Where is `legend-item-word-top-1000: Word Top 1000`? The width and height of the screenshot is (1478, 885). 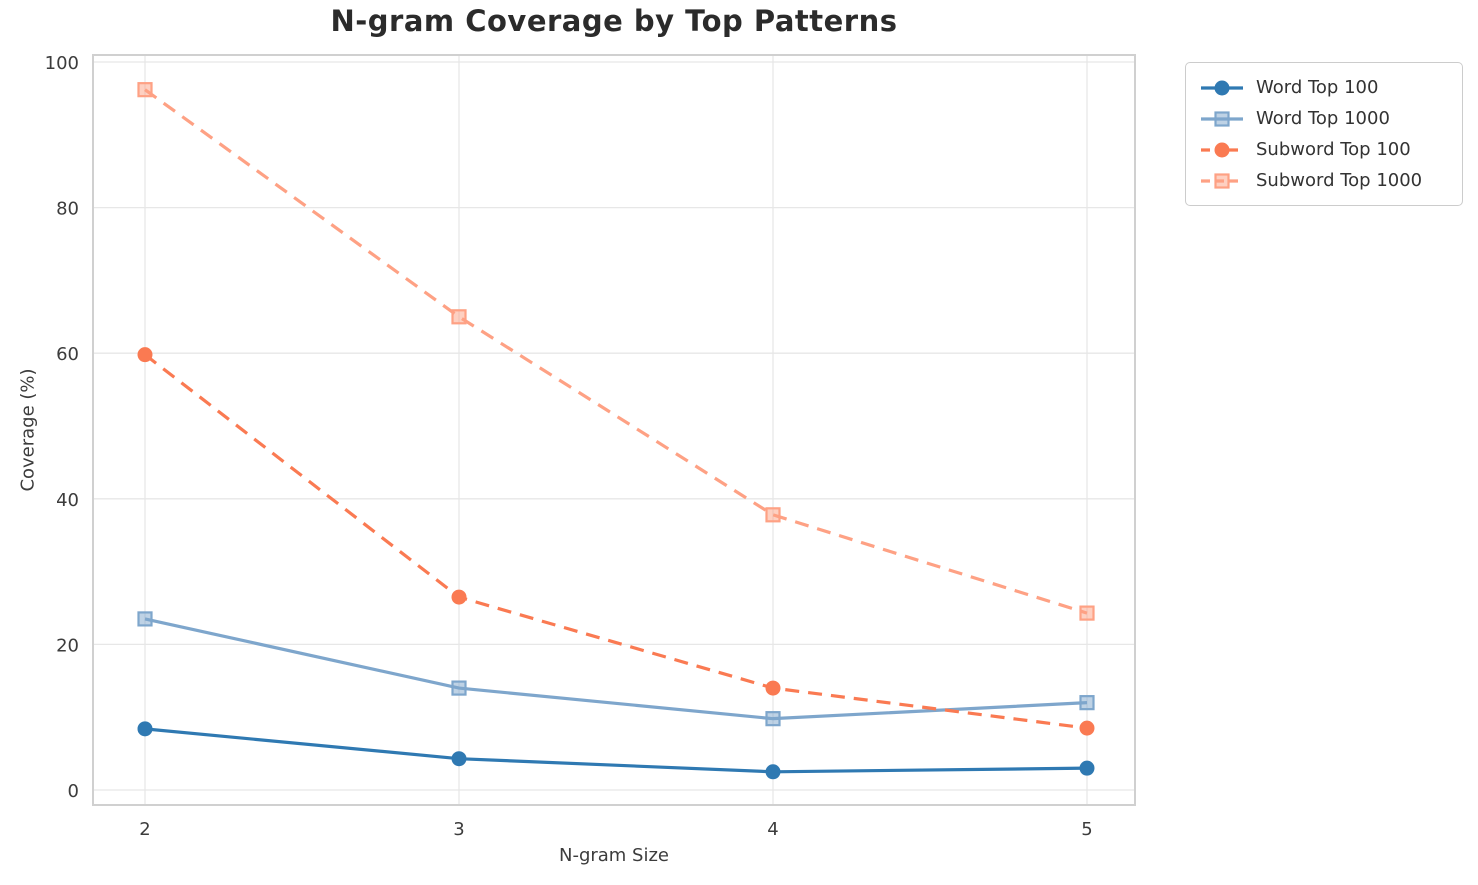
legend-item-word-top-1000: Word Top 1000 is located at coordinates (1324, 118).